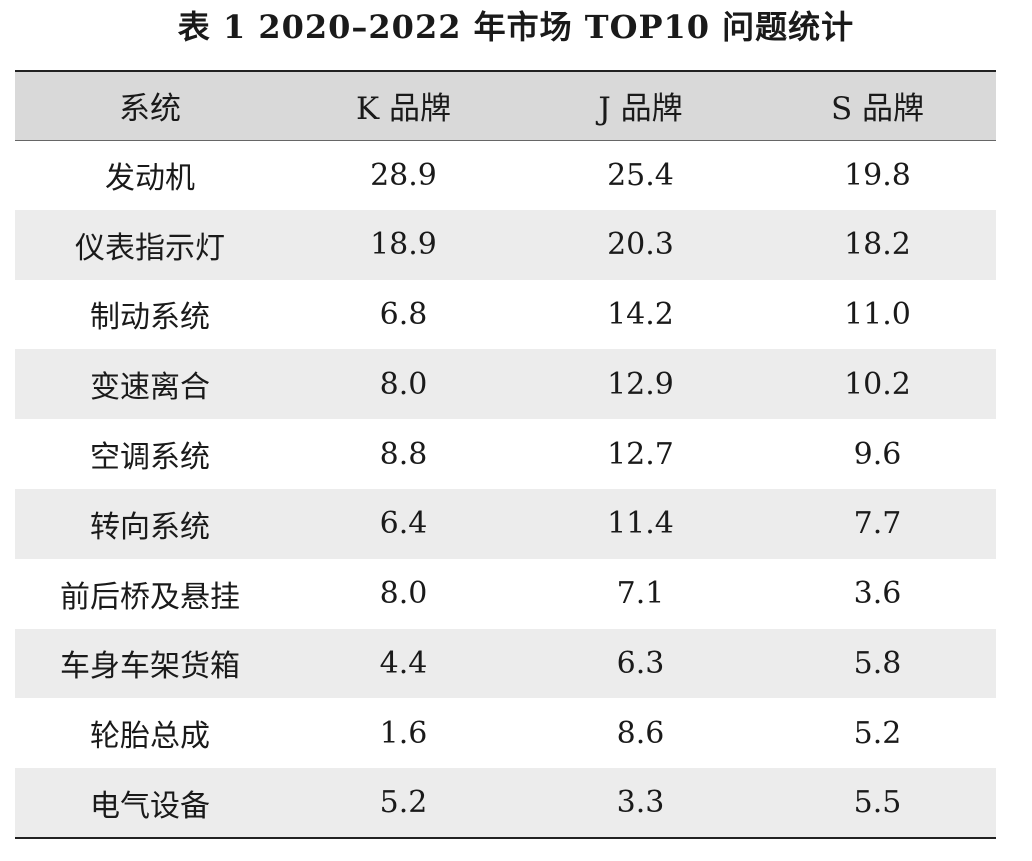  What do you see at coordinates (150, 597) in the screenshot?
I see `cell-system: 前后桥及悬挂` at bounding box center [150, 597].